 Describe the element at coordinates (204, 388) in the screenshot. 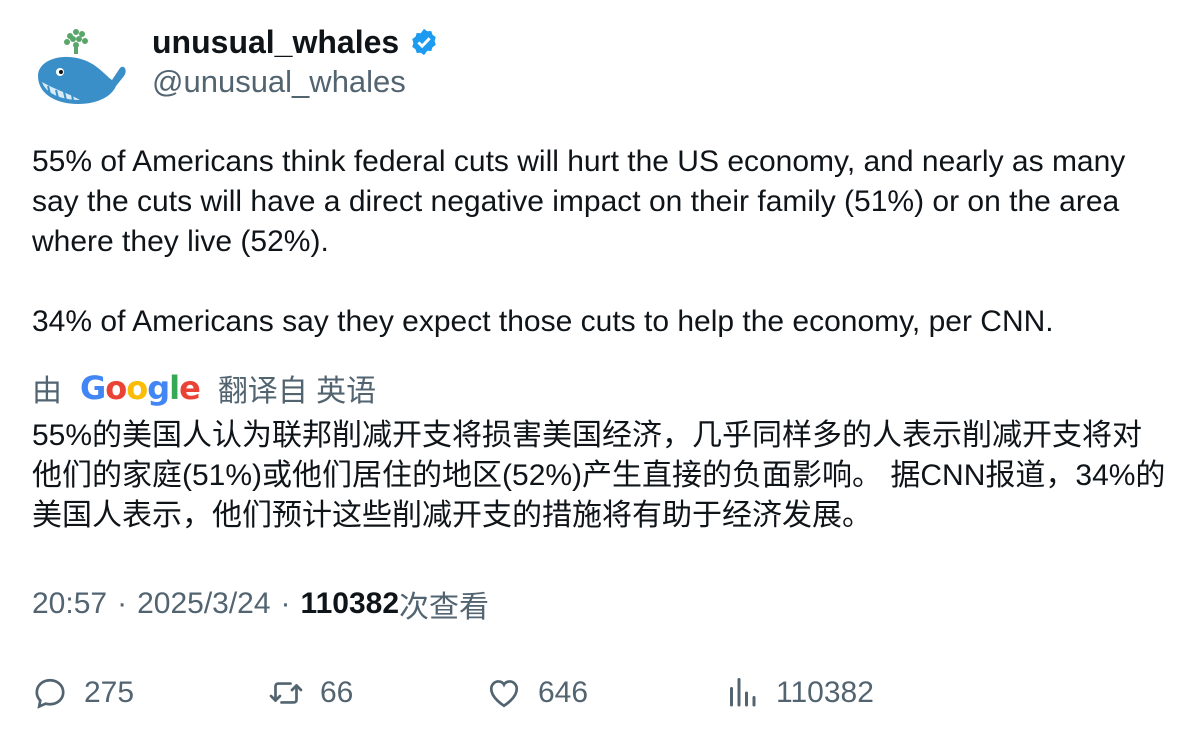

I see `translation-attribution: 由 Google 翻译自 英语` at that location.